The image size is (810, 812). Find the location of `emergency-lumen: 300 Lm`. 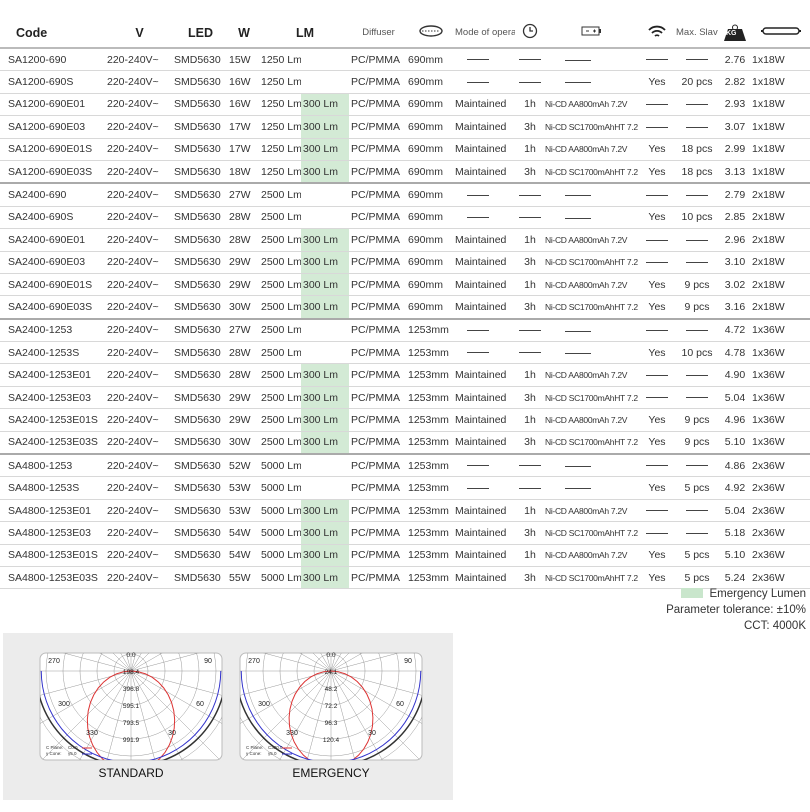

emergency-lumen: 300 Lm is located at coordinates (325, 149).